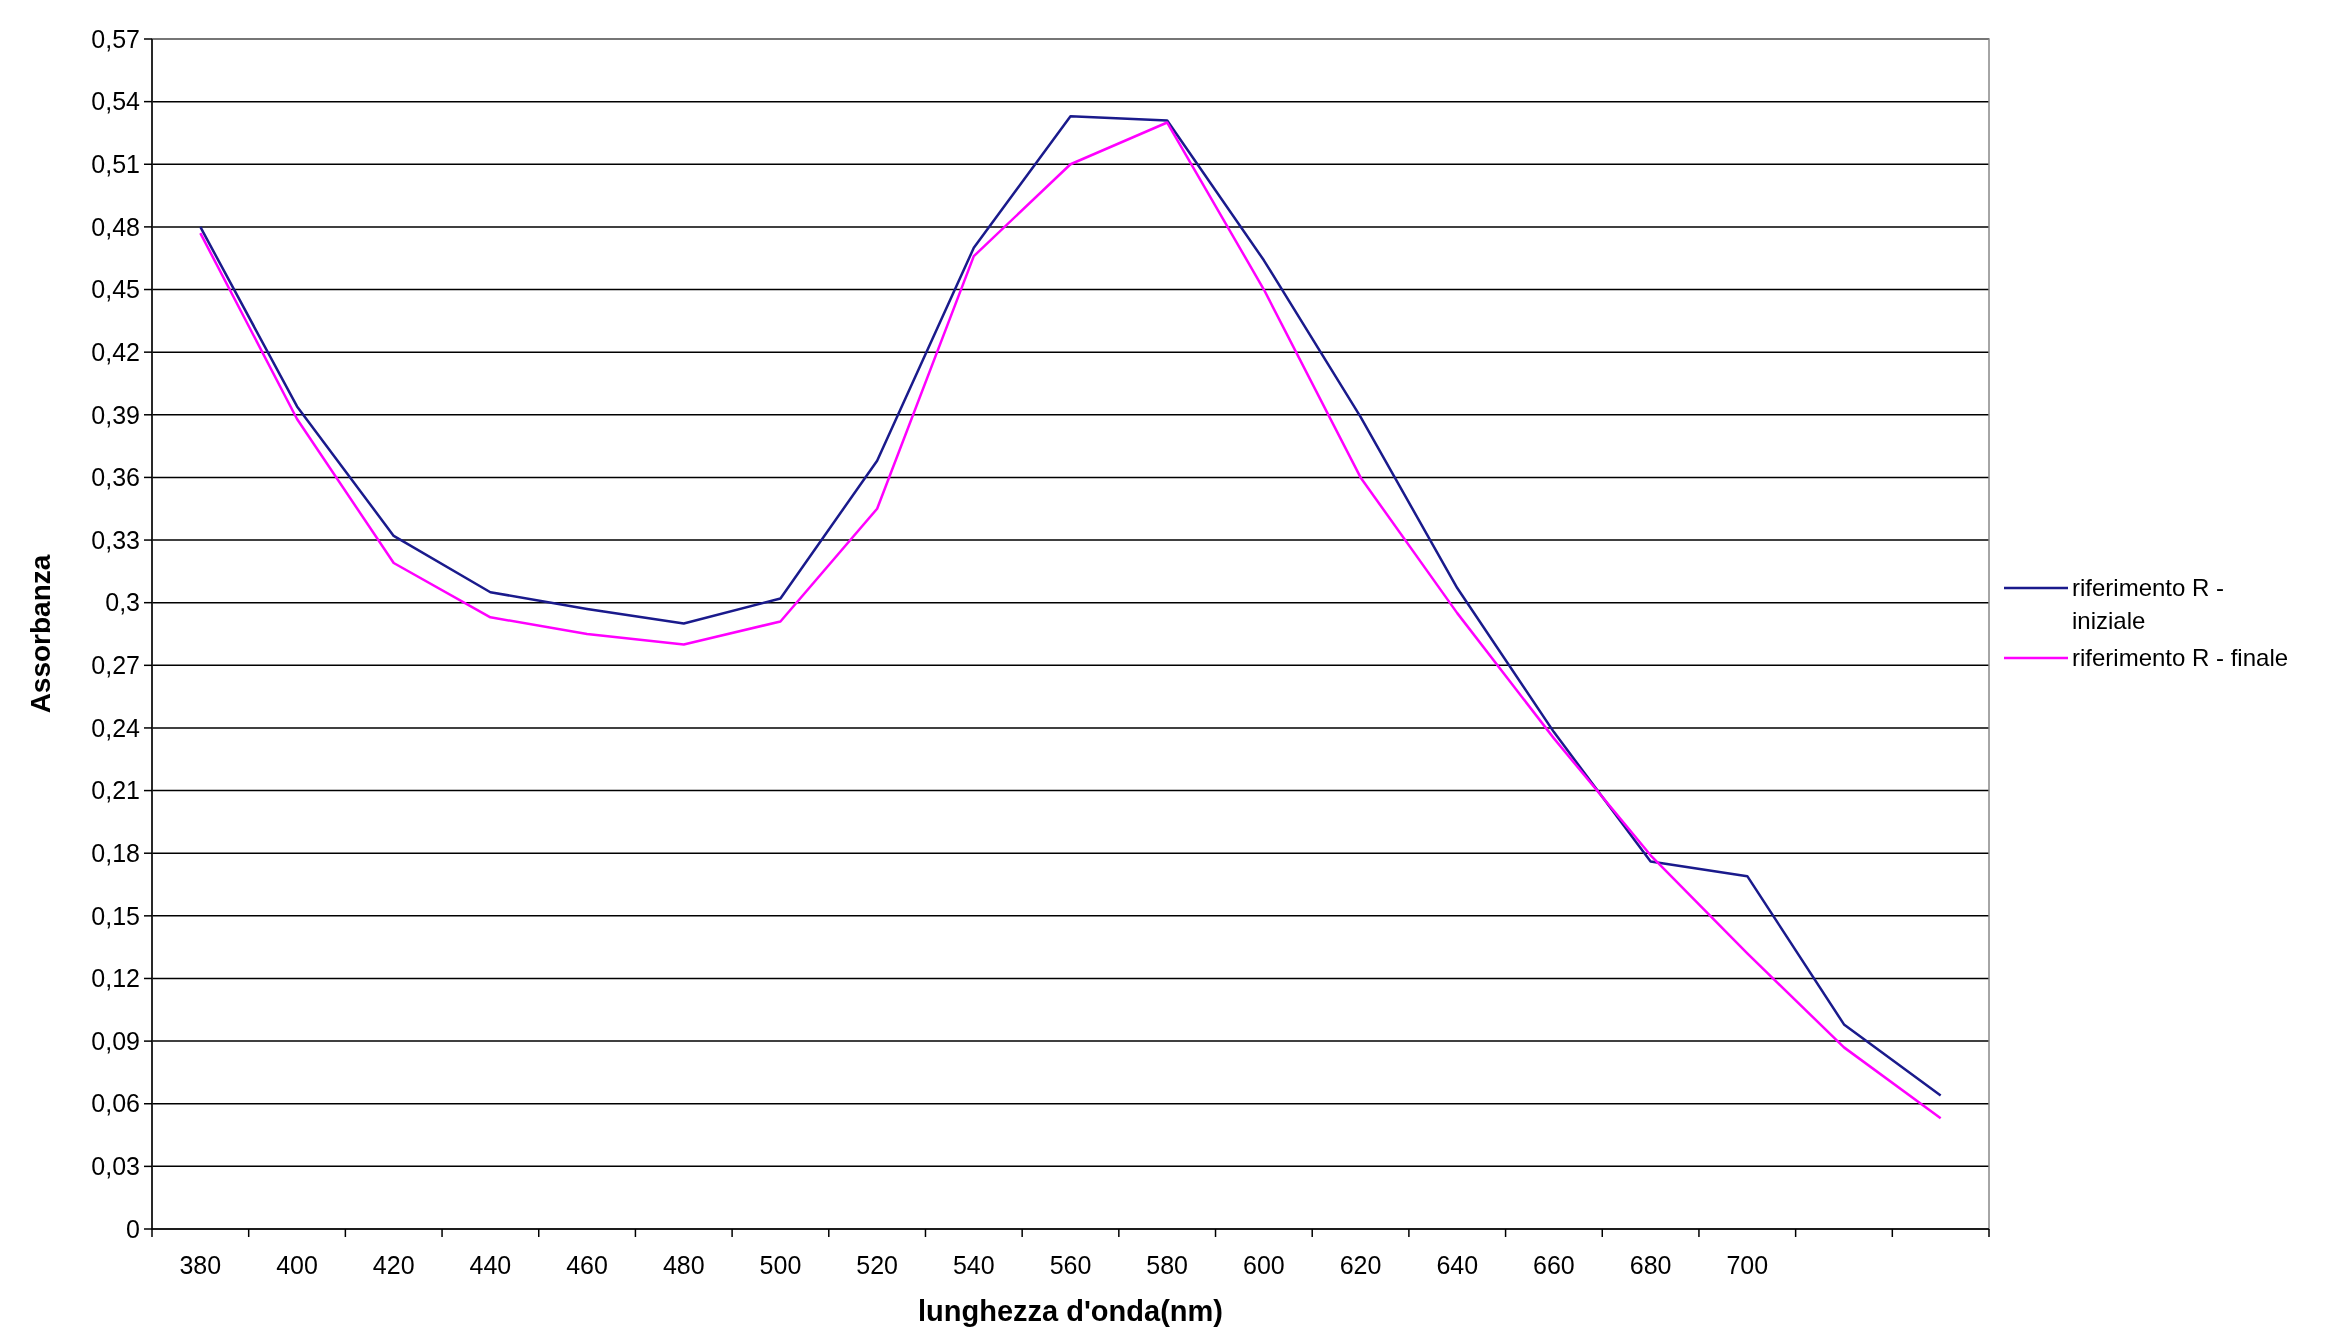 Image resolution: width=2330 pixels, height=1342 pixels. What do you see at coordinates (115, 1166) in the screenshot?
I see `y-tick-label: 0,03` at bounding box center [115, 1166].